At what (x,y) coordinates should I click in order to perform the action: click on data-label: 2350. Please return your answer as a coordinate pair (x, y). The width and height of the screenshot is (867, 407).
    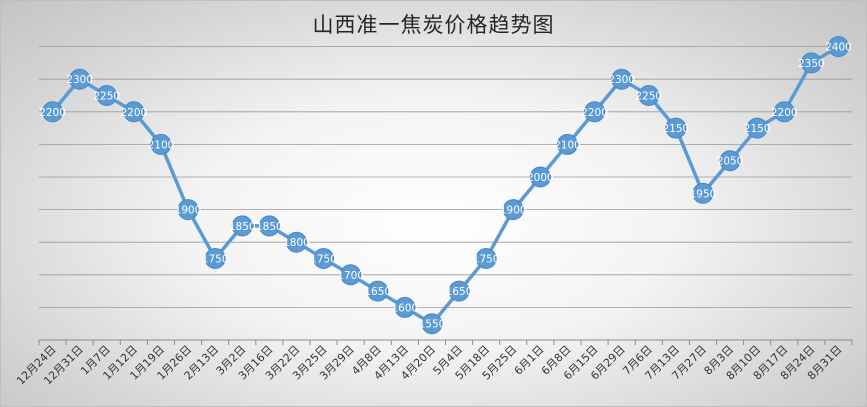
    Looking at the image, I should click on (811, 64).